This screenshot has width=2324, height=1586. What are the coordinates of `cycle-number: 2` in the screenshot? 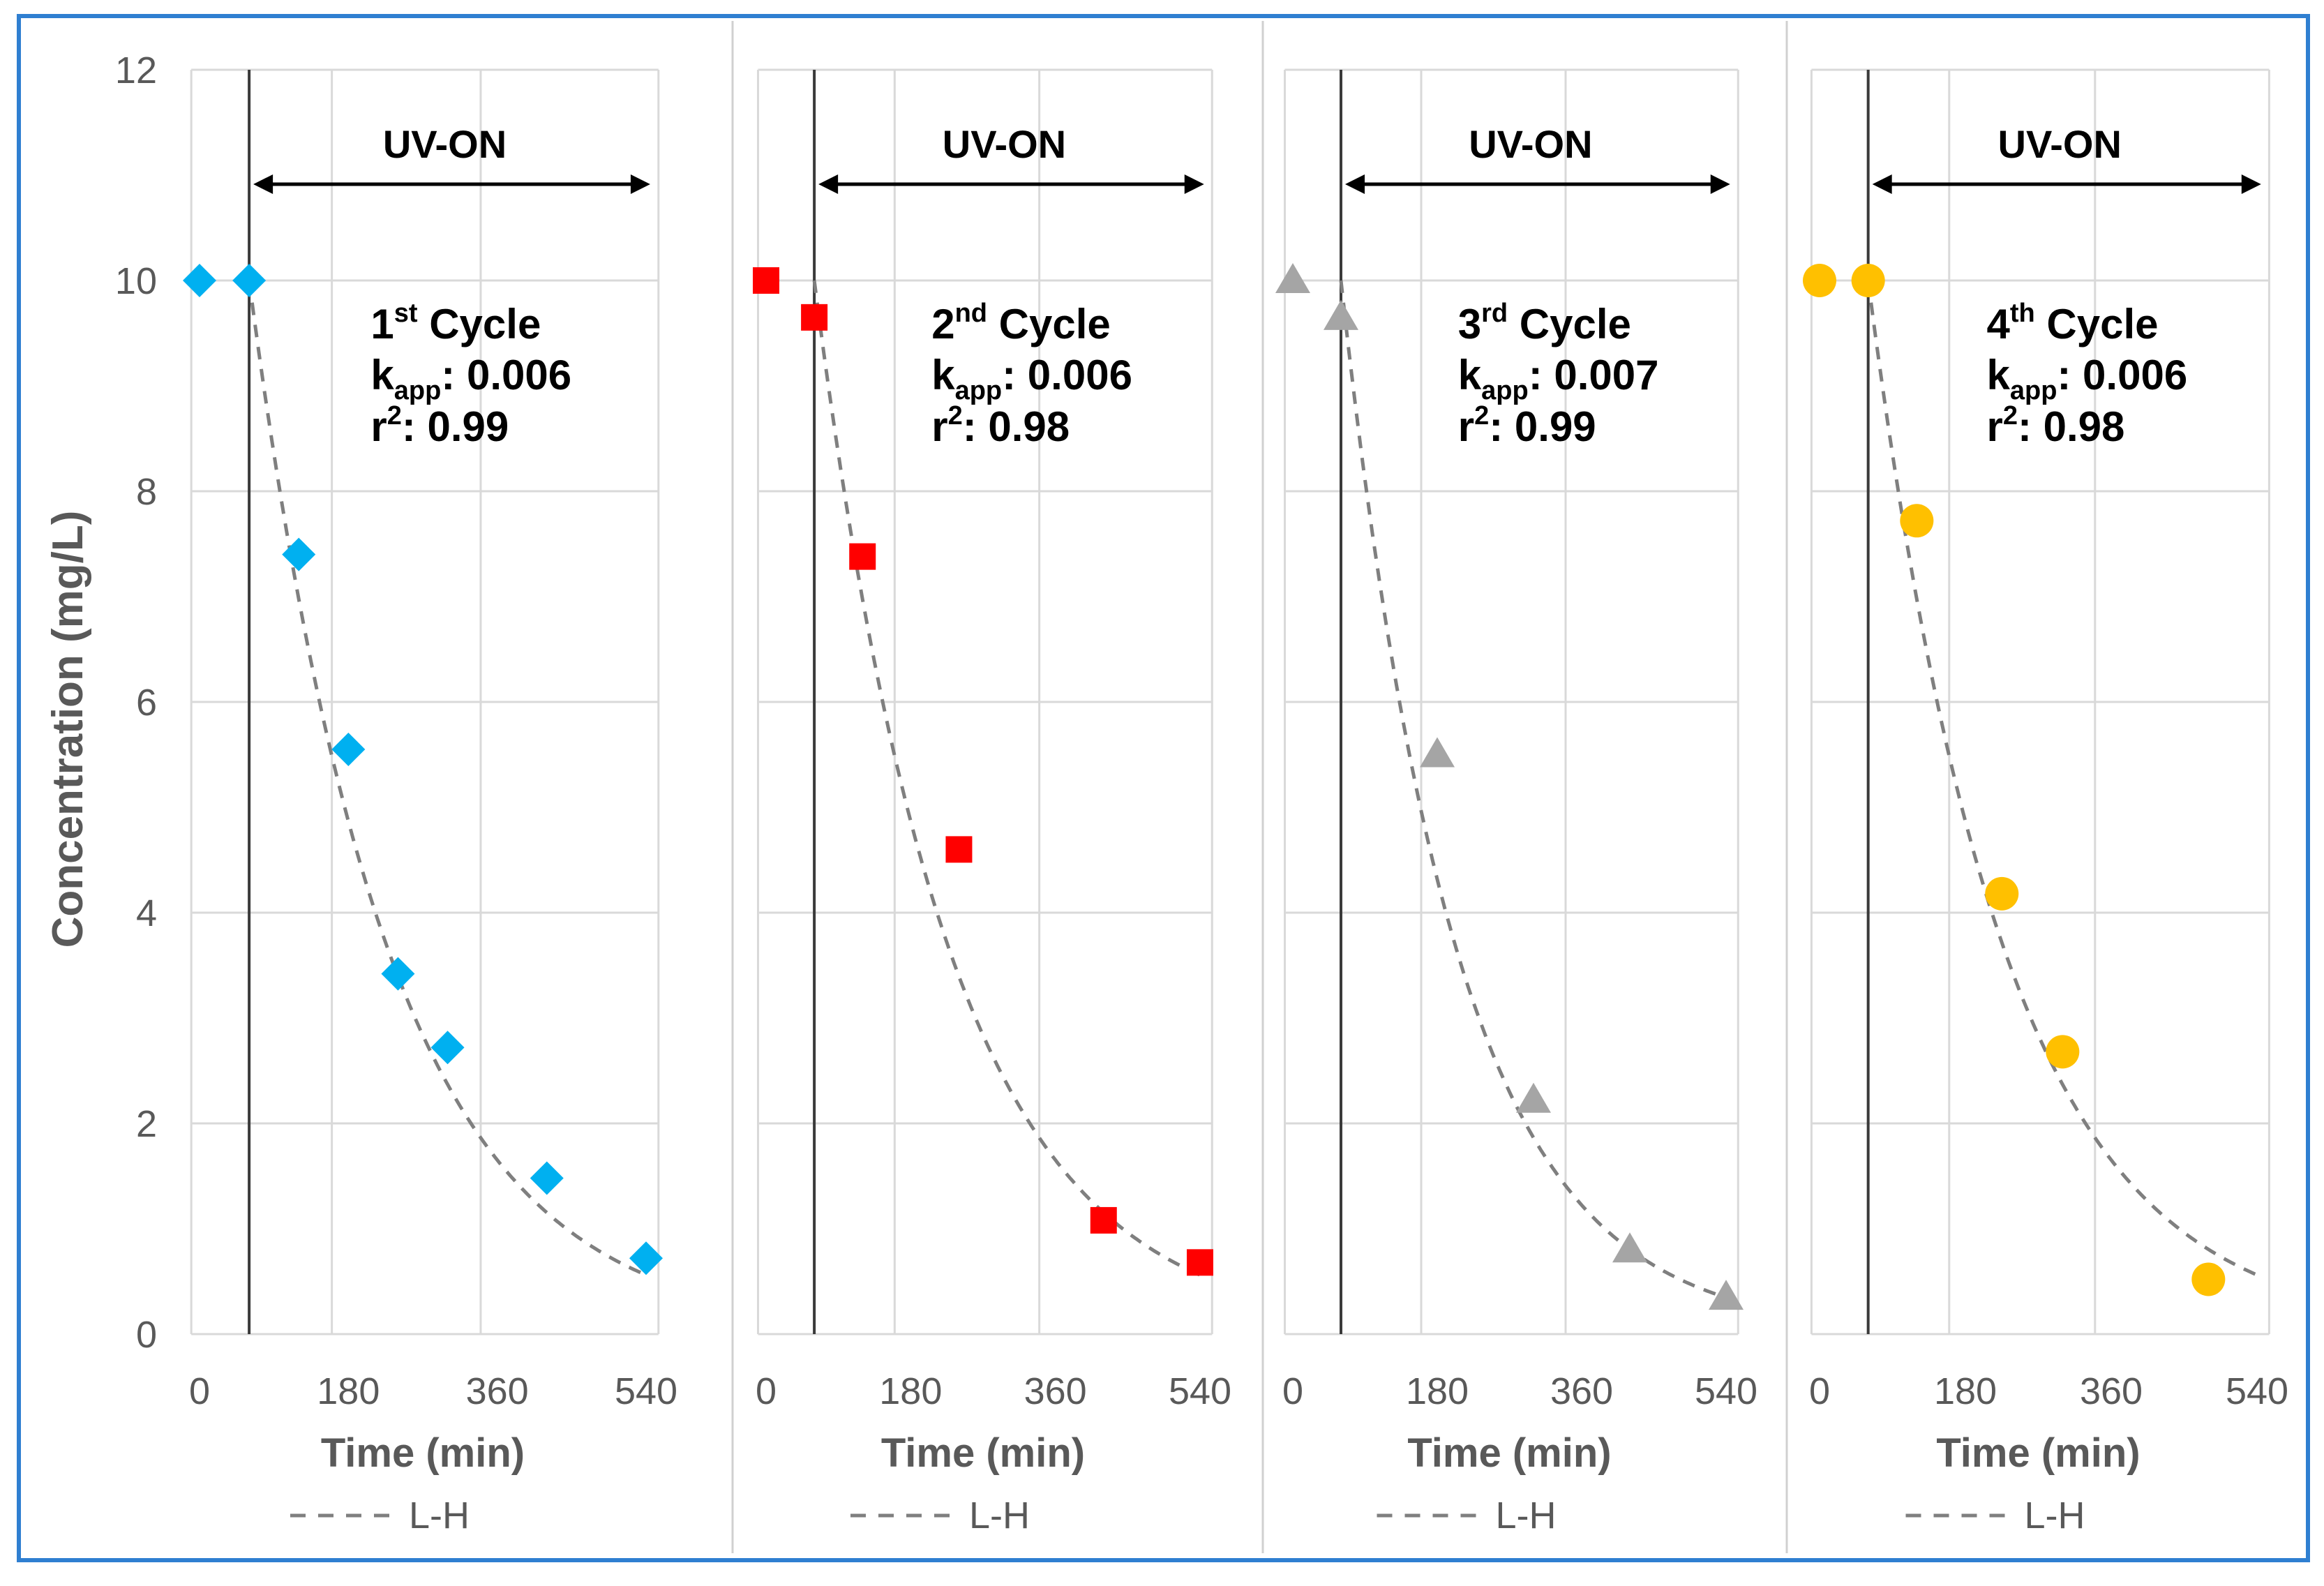 It's located at (942, 324).